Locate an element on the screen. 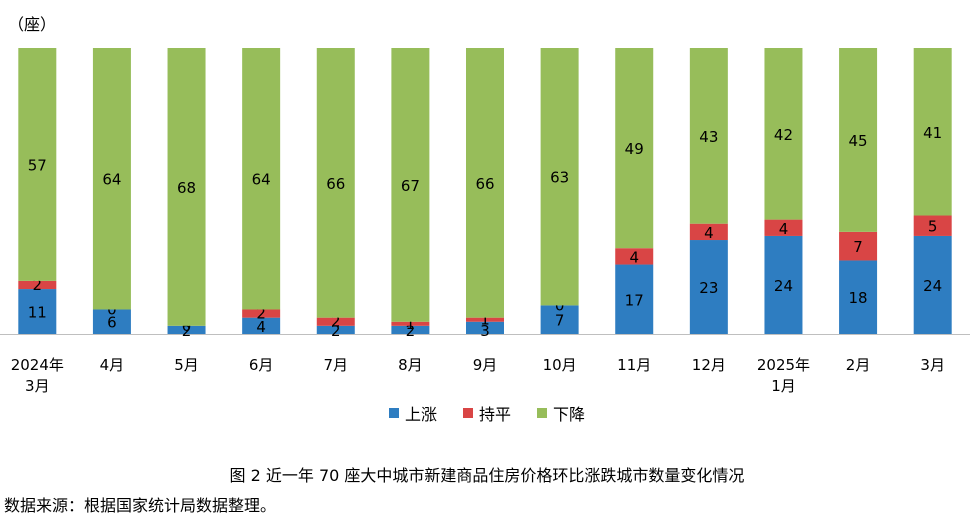 The height and width of the screenshot is (520, 974). data-label-up-10: 24 is located at coordinates (783, 286).